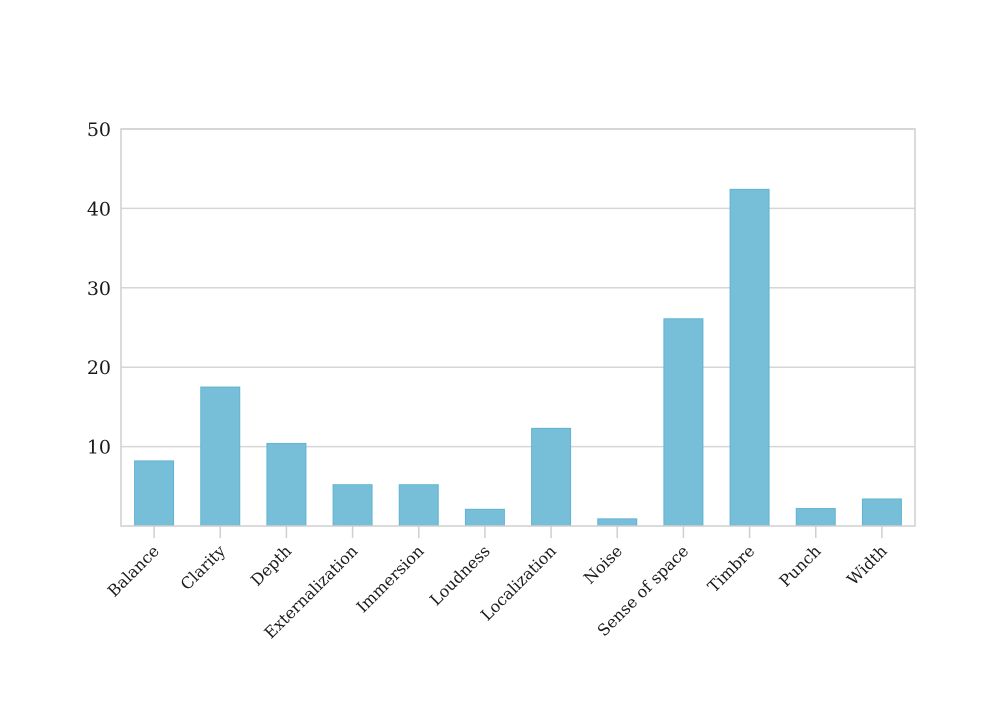 This screenshot has width=1000, height=725. I want to click on bar-loudness, so click(484, 517).